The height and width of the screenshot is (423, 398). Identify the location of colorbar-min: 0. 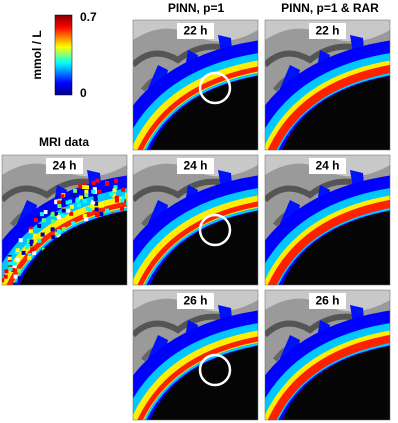
(83, 93).